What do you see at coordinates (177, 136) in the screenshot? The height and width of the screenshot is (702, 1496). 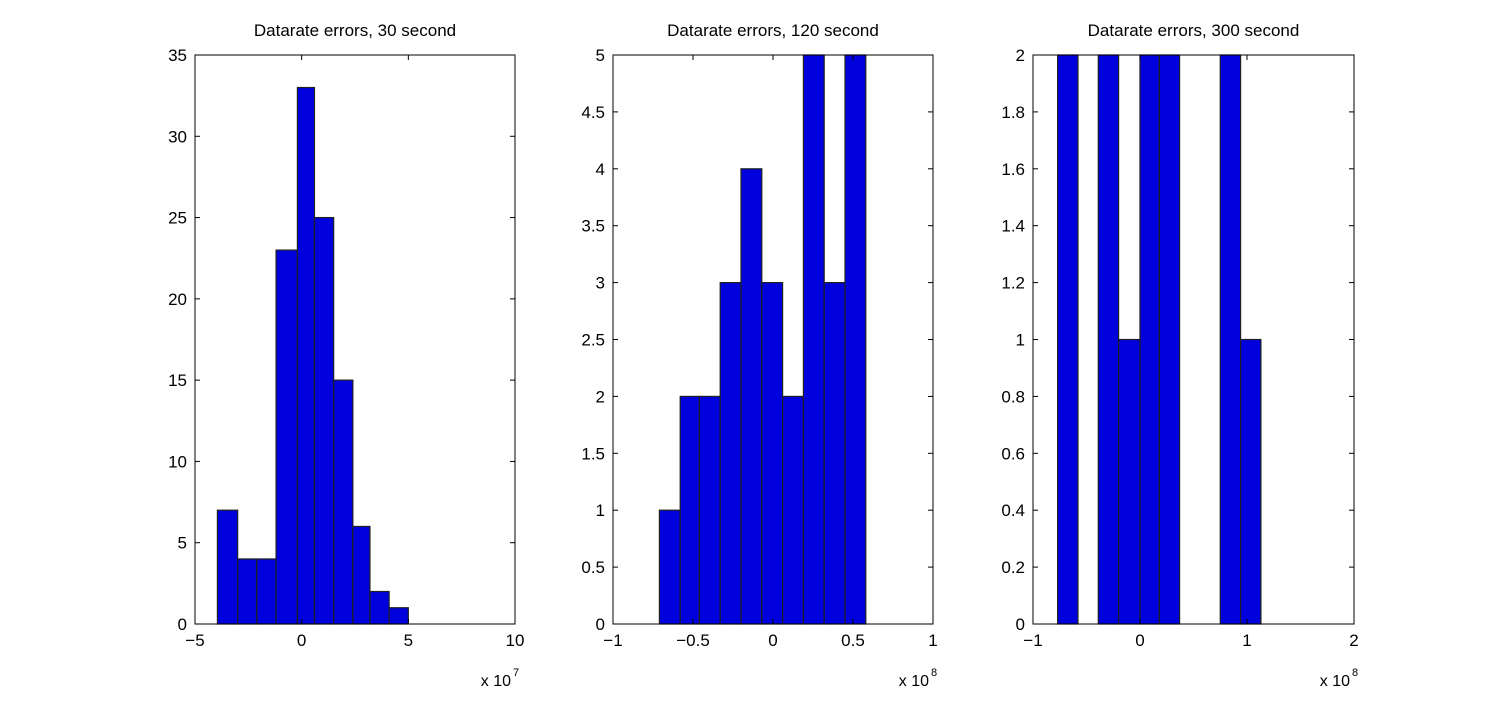 I see `y-tick-label: 30` at bounding box center [177, 136].